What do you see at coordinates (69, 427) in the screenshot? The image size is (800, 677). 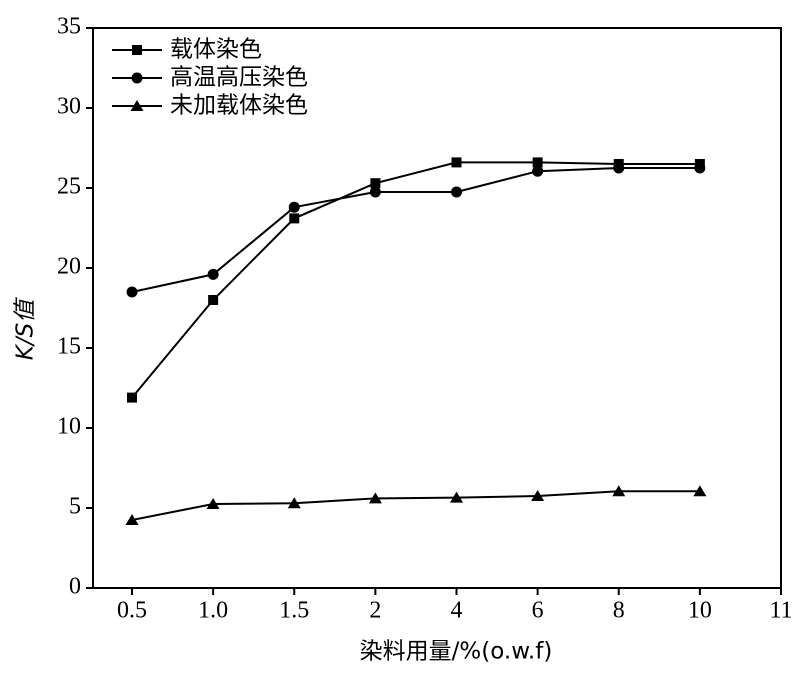 I see `y-tick-label: 10` at bounding box center [69, 427].